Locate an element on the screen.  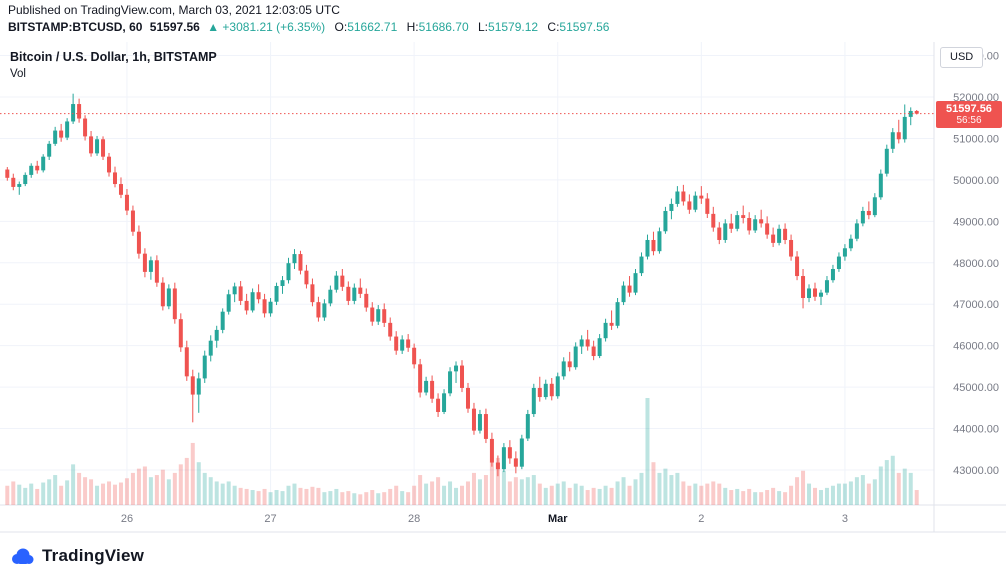
last-price-tag-value: 51597.56 is located at coordinates (969, 108).